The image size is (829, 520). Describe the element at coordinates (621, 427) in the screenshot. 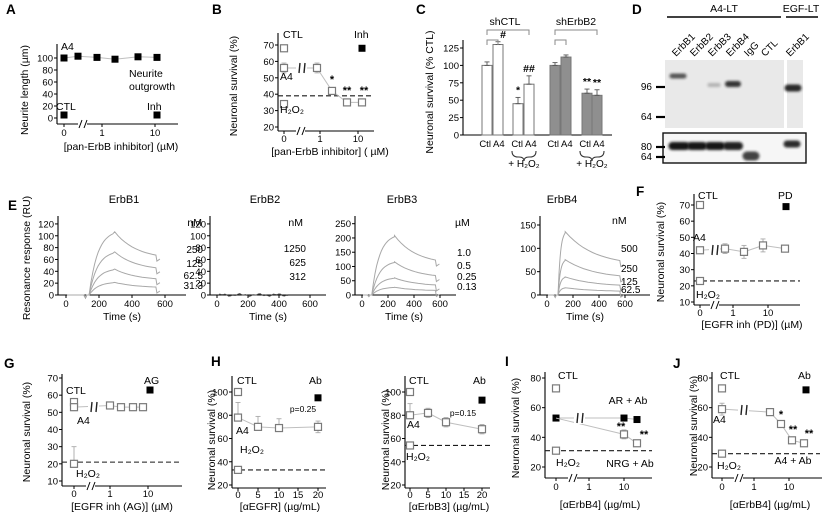

I see `annotation: **` at that location.